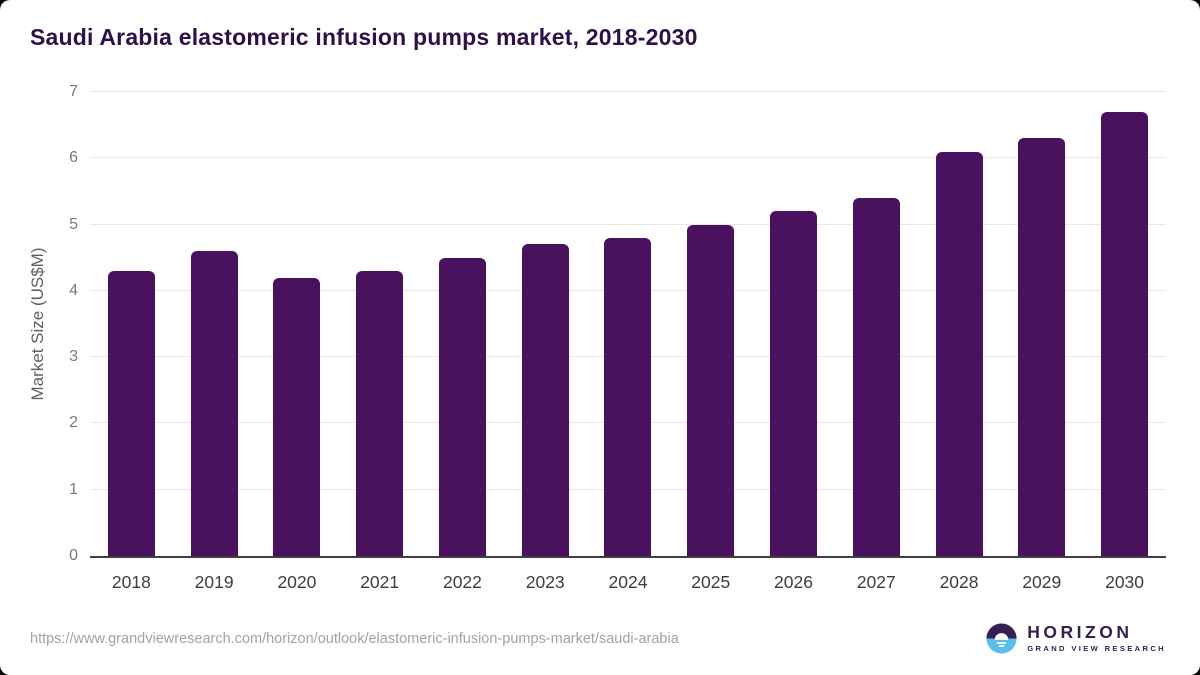 Image resolution: width=1200 pixels, height=675 pixels. Describe the element at coordinates (876, 582) in the screenshot. I see `x-label-2027: 2027` at that location.